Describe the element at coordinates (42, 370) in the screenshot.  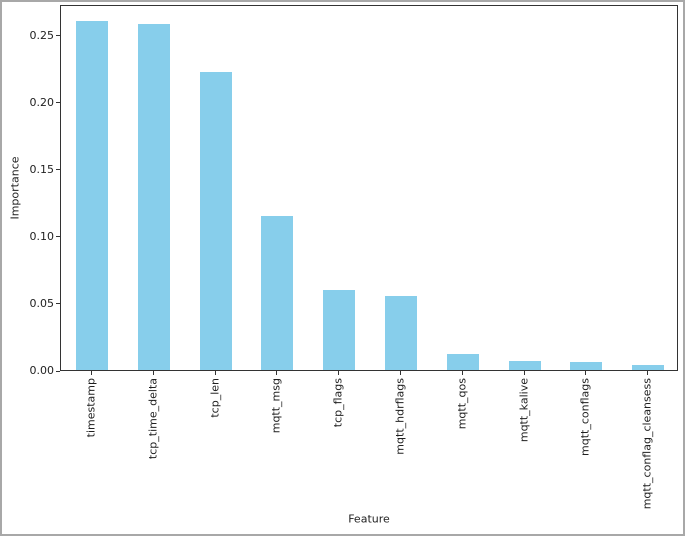
I see `y-tick-label: 0.00` at that location.